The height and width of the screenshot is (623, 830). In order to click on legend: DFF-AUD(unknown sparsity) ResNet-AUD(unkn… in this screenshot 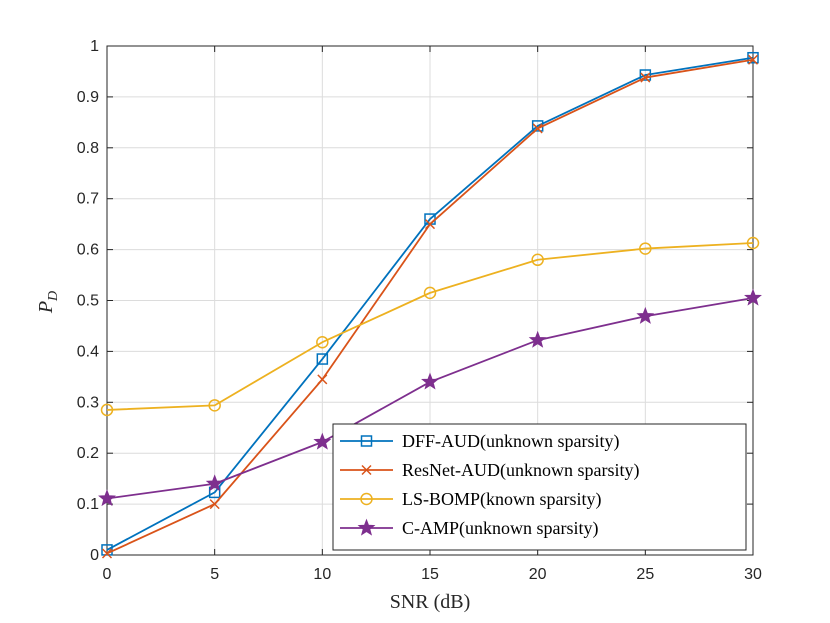, I will do `click(539, 487)`.